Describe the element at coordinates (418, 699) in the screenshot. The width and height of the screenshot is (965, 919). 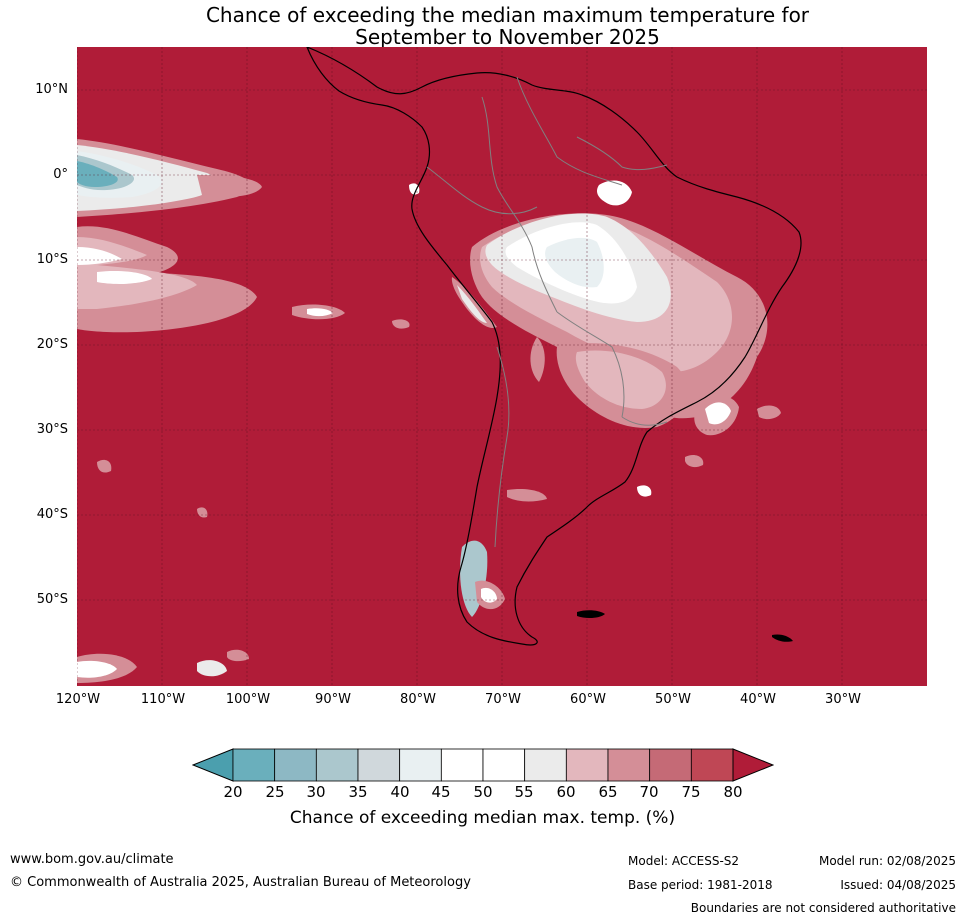
I see `lon-label-80w: 80°W` at that location.